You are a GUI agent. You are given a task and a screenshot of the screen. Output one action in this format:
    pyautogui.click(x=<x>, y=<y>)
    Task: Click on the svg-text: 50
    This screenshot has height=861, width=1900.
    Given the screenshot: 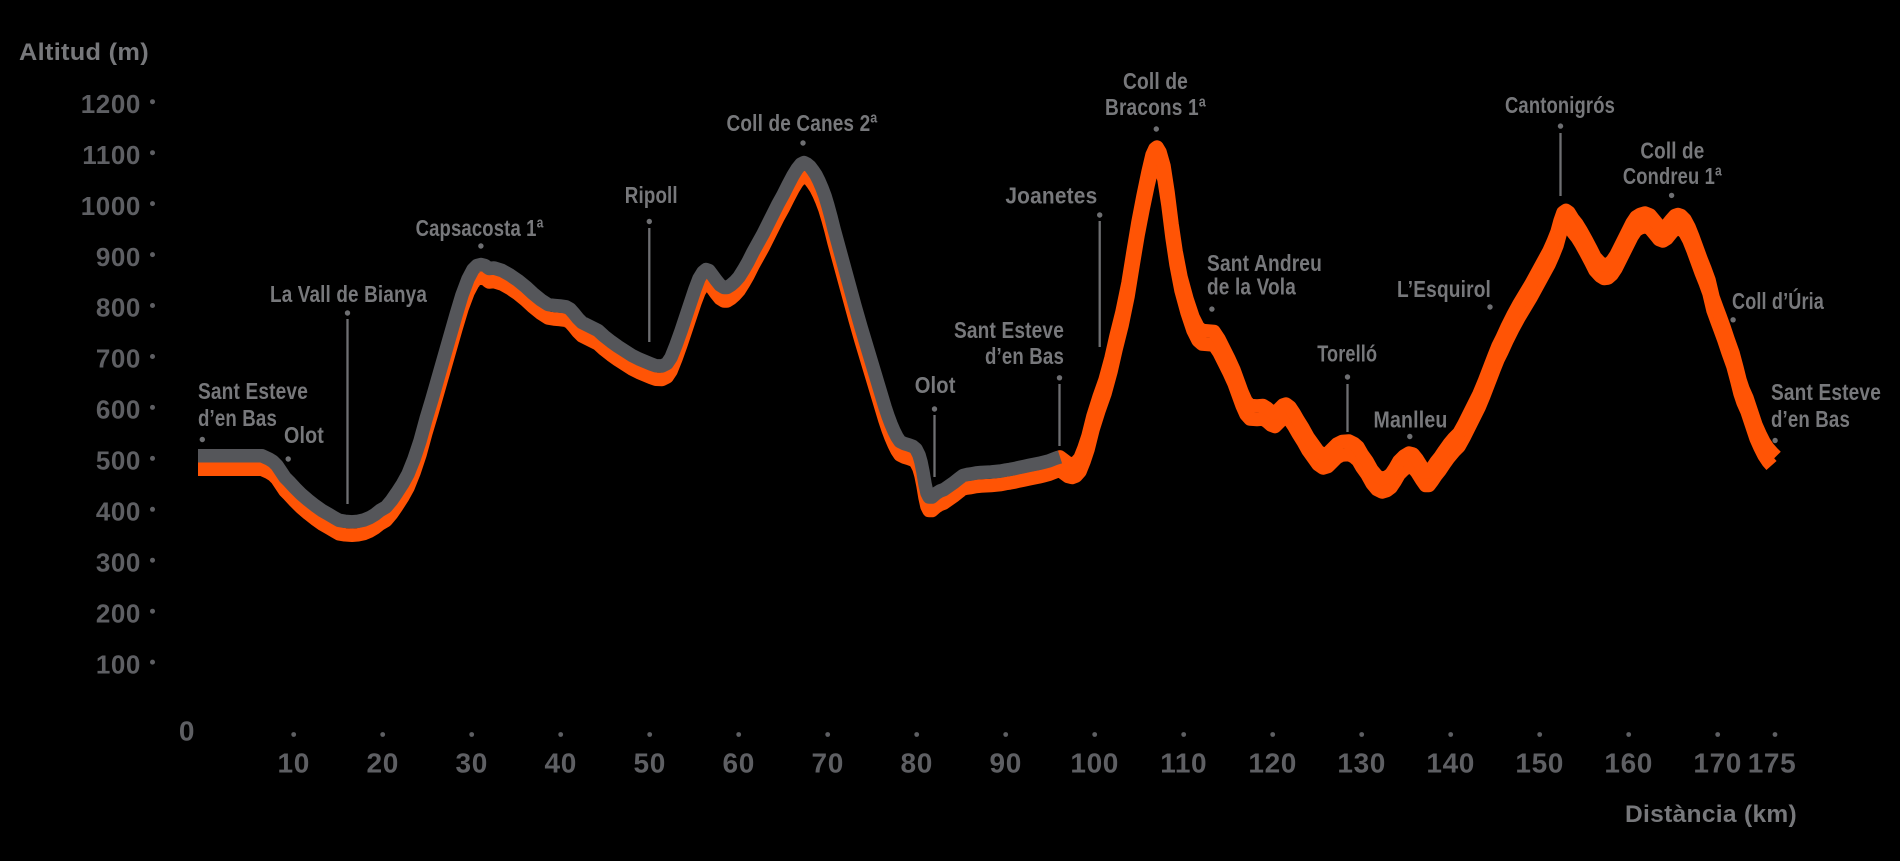 What is the action you would take?
    pyautogui.click(x=650, y=763)
    